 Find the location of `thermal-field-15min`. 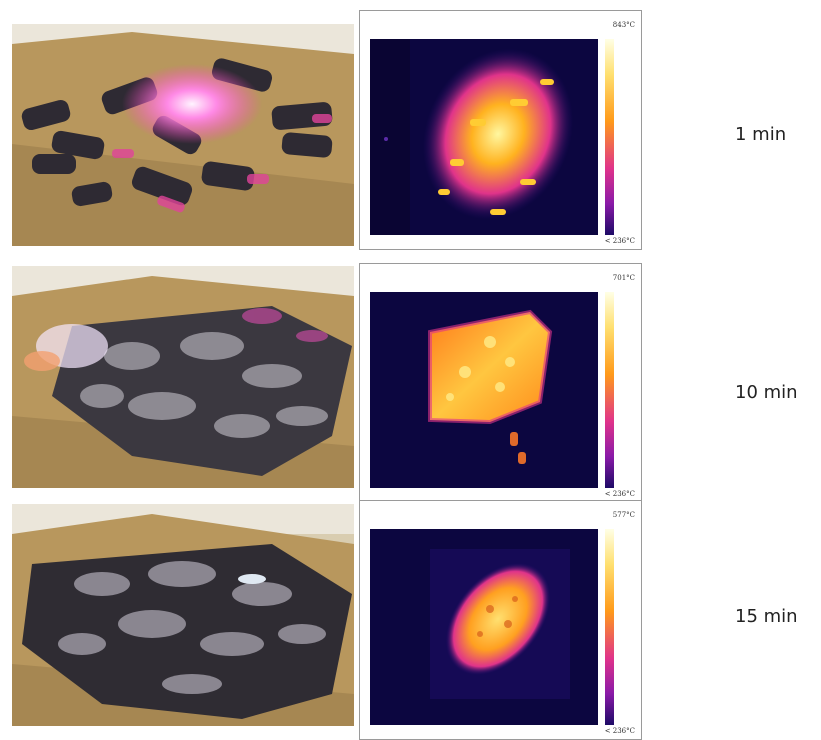

thermal-field-15min is located at coordinates (484, 627).